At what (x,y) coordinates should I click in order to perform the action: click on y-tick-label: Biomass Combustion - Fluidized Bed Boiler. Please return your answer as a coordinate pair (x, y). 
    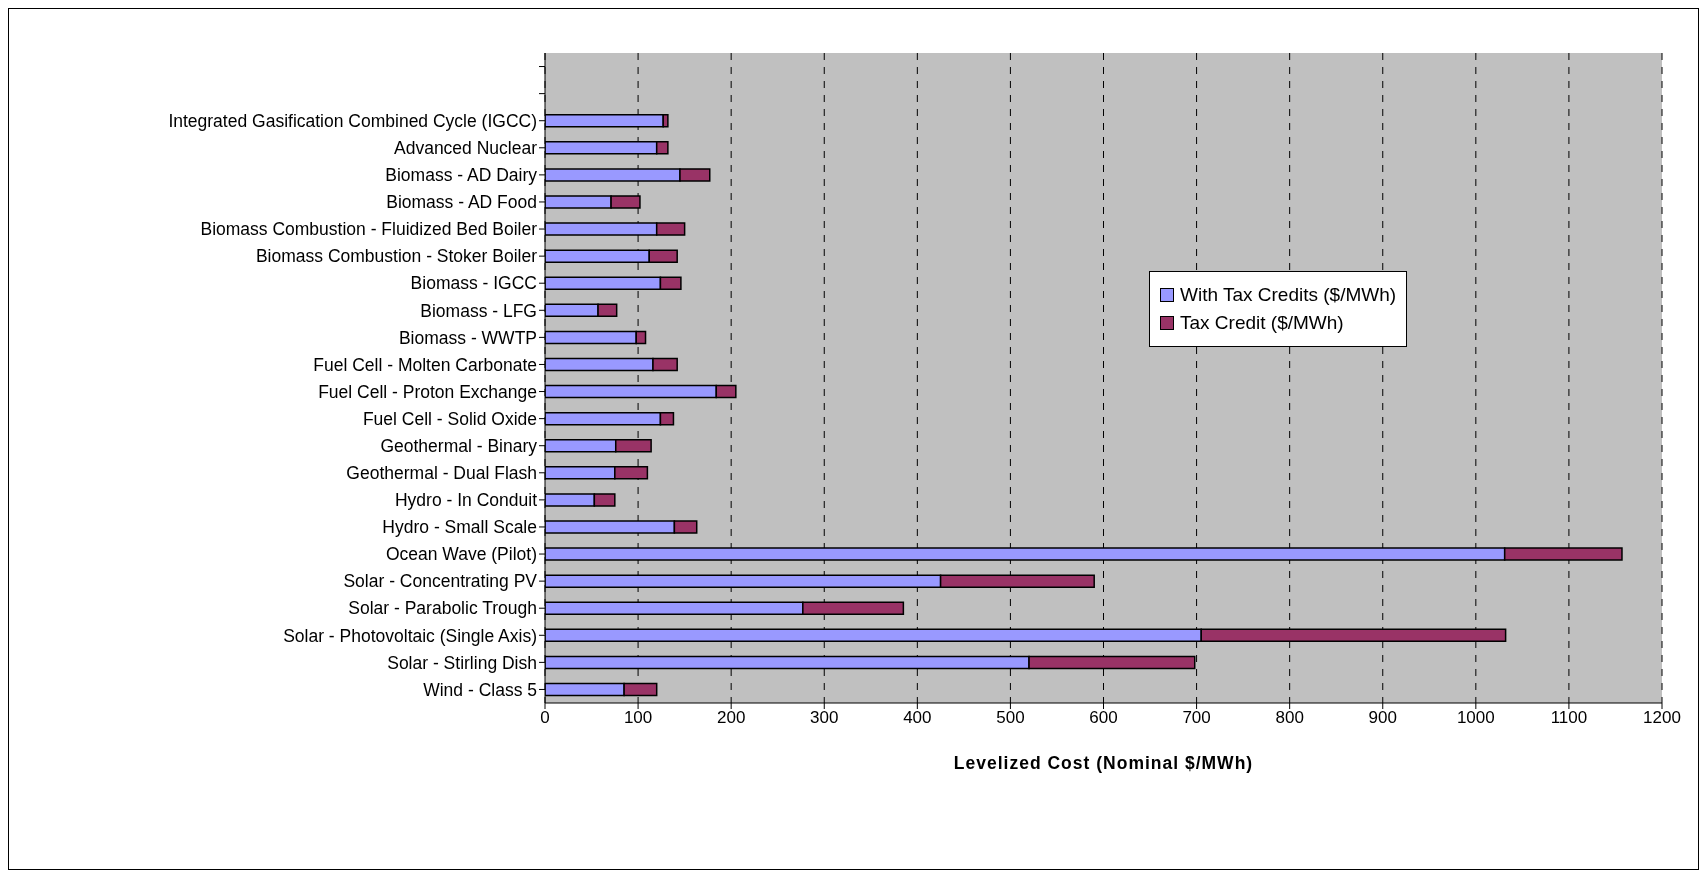
    Looking at the image, I should click on (369, 229).